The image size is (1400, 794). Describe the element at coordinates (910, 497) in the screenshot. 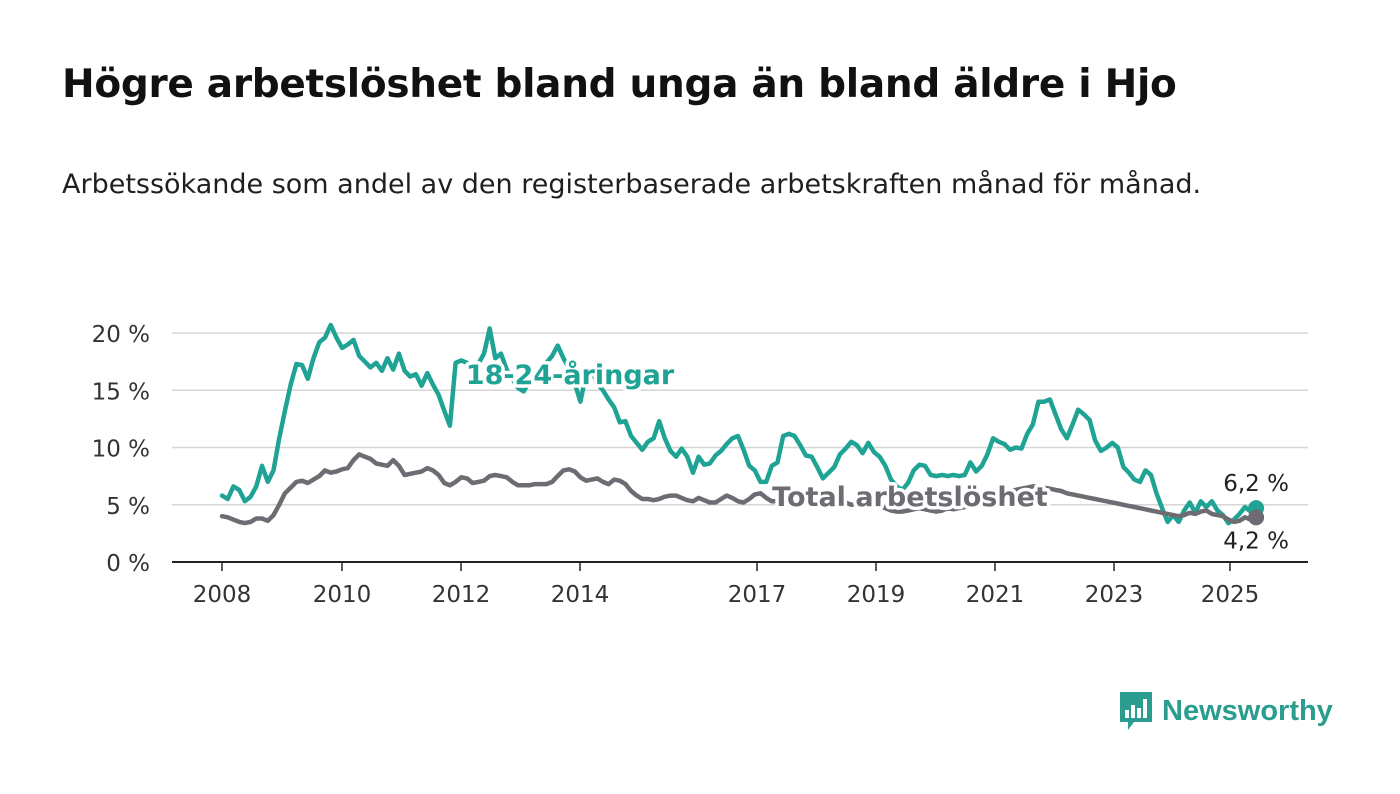

I see `series-name-label: Total arbetslöshet` at that location.